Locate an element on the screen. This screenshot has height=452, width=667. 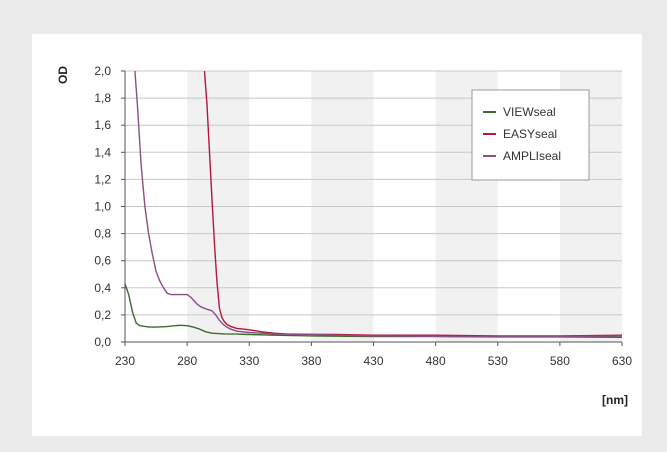
x-tick-label: 230 is located at coordinates (125, 361).